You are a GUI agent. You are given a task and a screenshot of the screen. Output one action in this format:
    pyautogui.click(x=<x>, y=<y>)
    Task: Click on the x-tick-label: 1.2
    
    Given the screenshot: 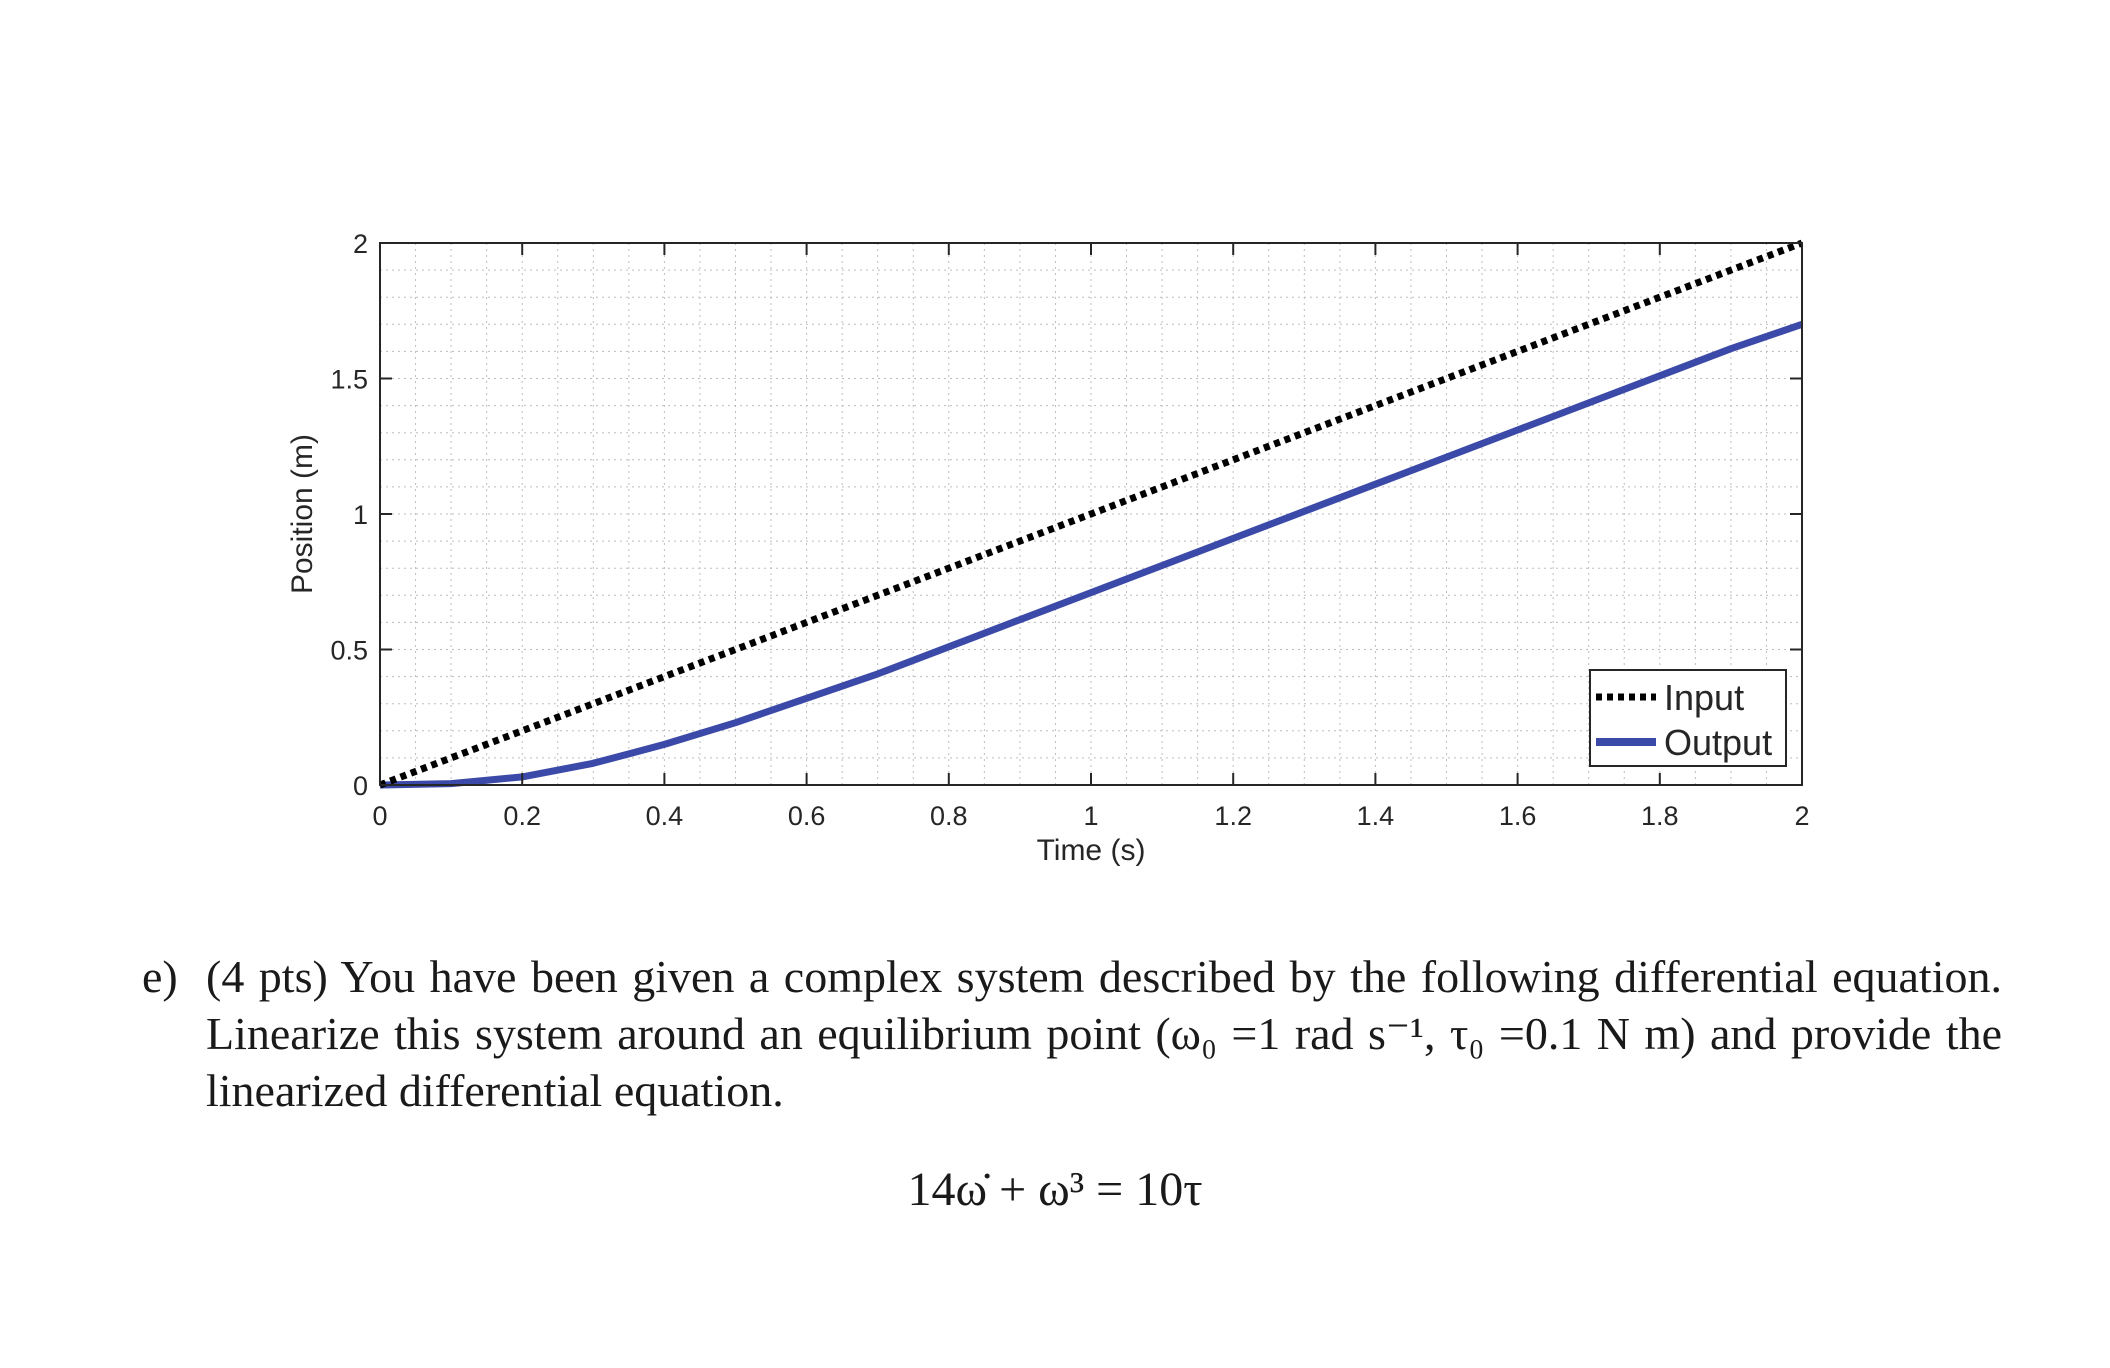 What is the action you would take?
    pyautogui.click(x=1233, y=816)
    